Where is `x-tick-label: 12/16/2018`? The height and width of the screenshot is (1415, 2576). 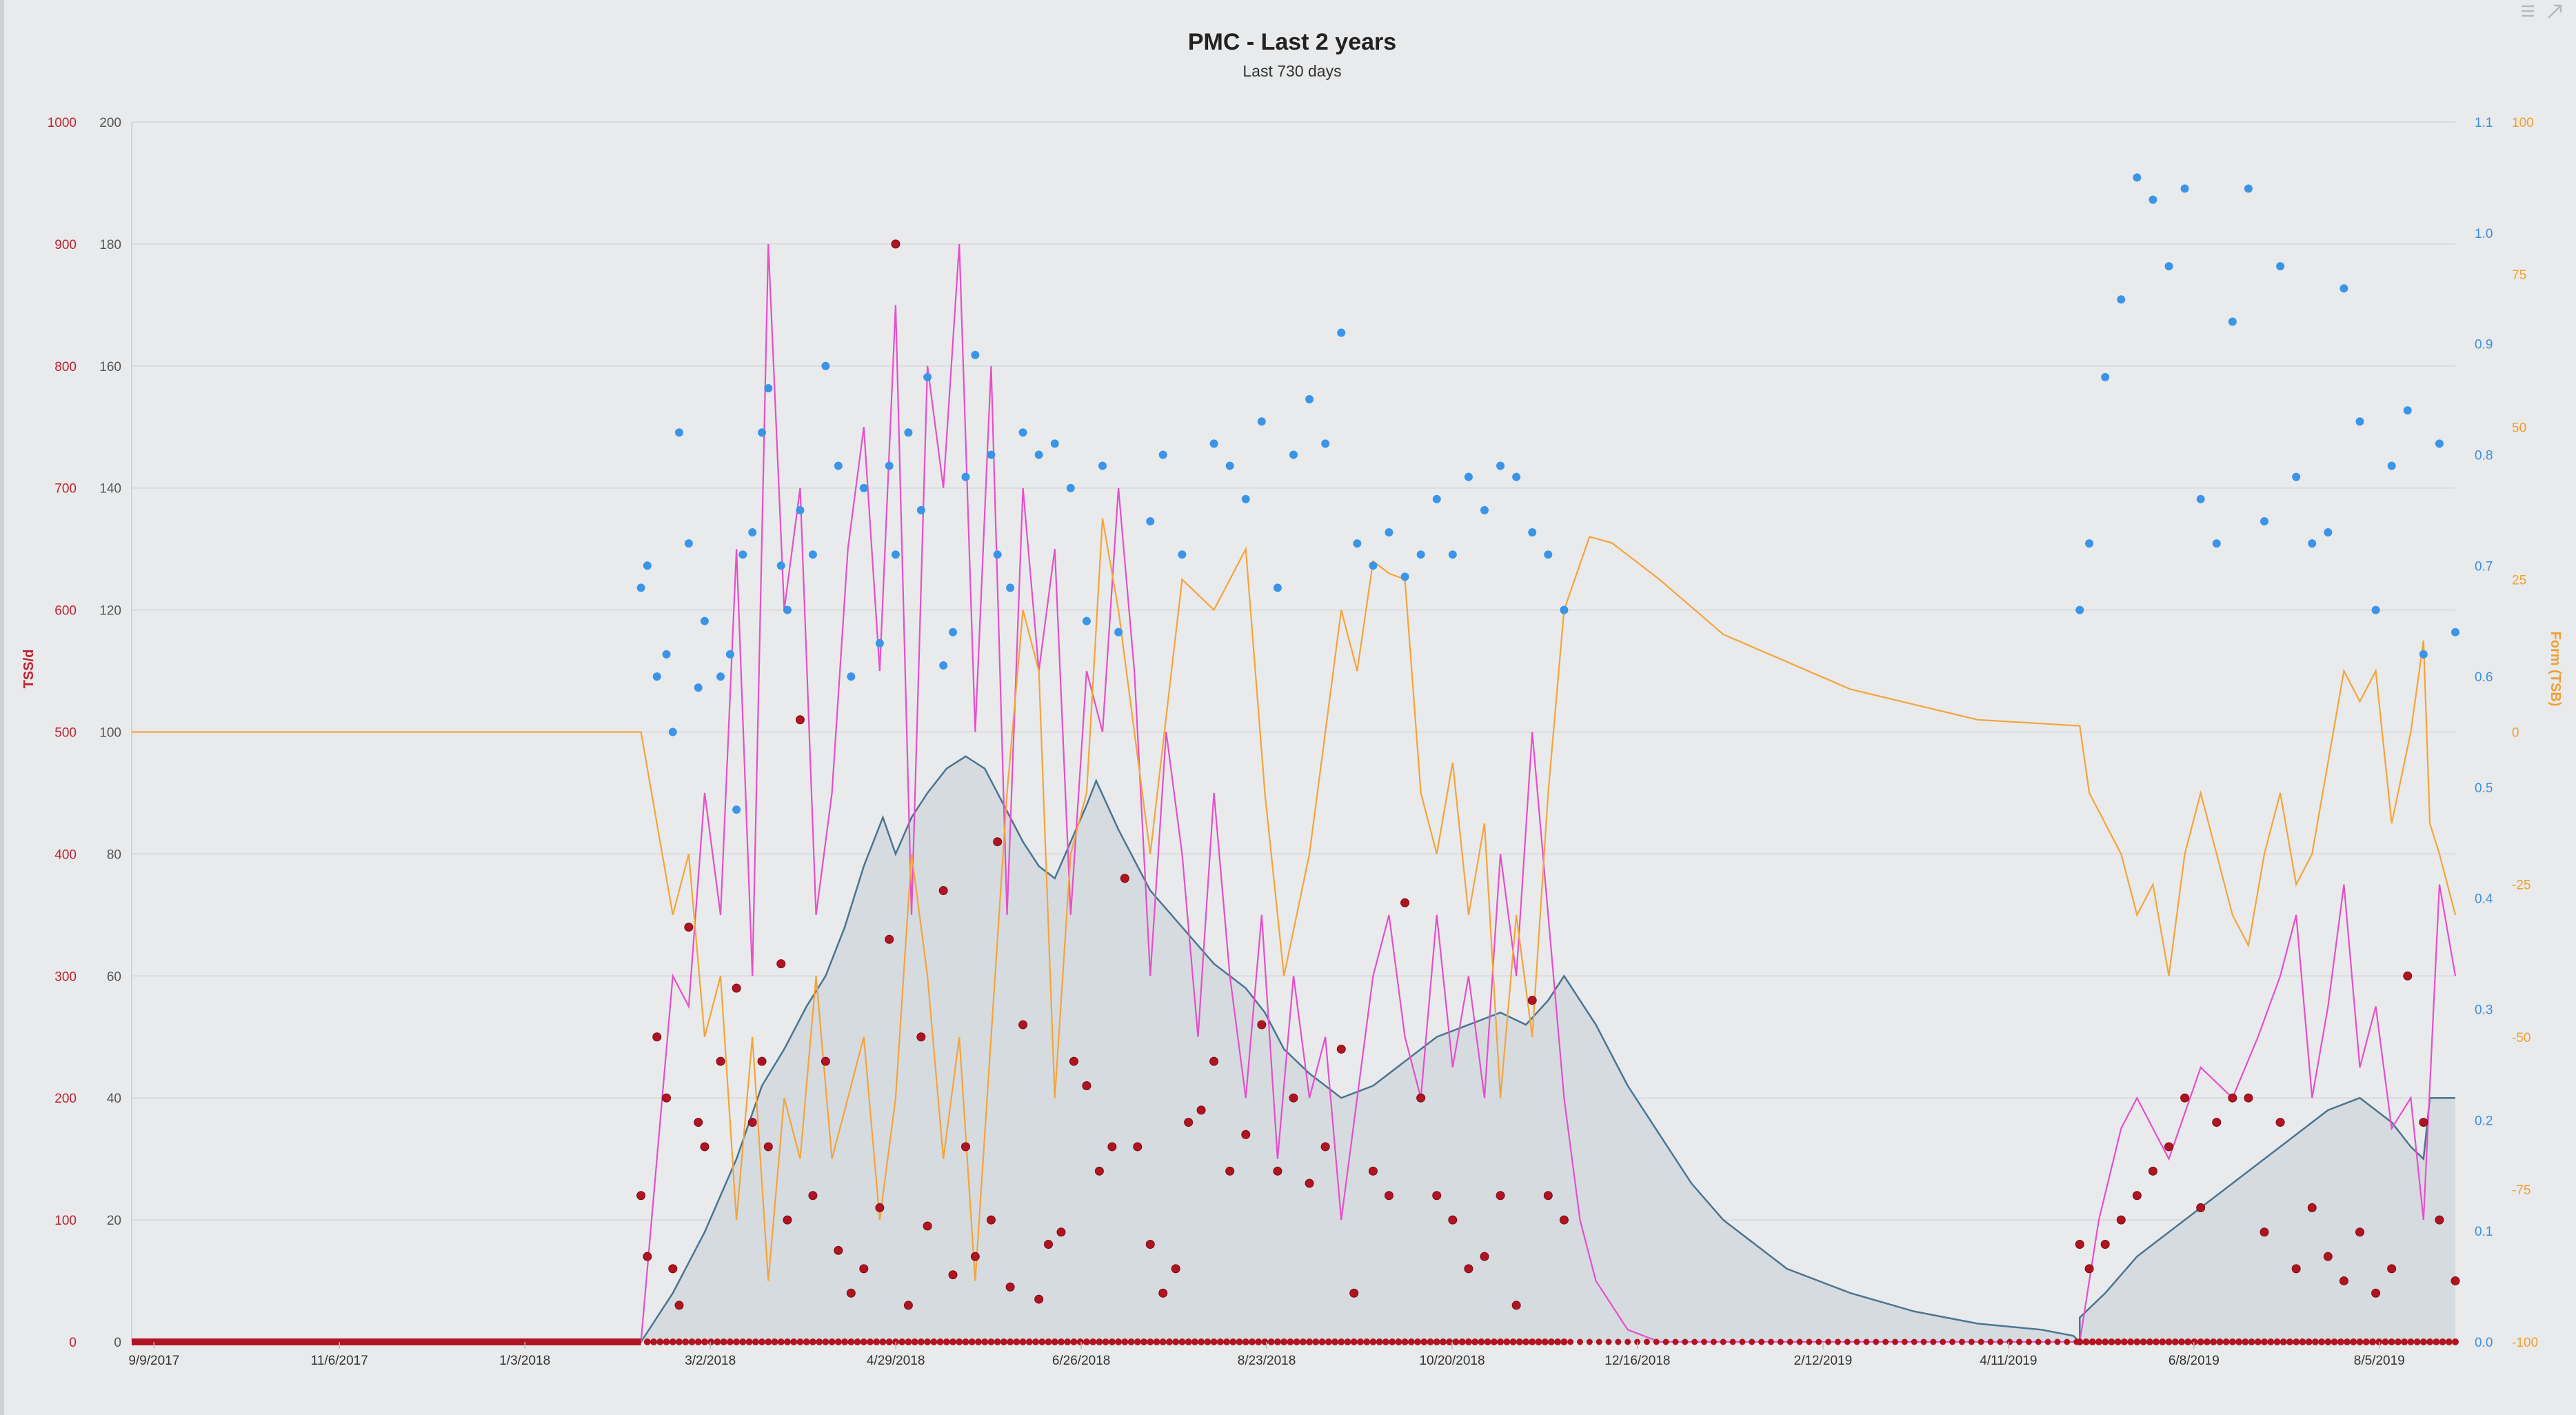 x-tick-label: 12/16/2018 is located at coordinates (1637, 1361).